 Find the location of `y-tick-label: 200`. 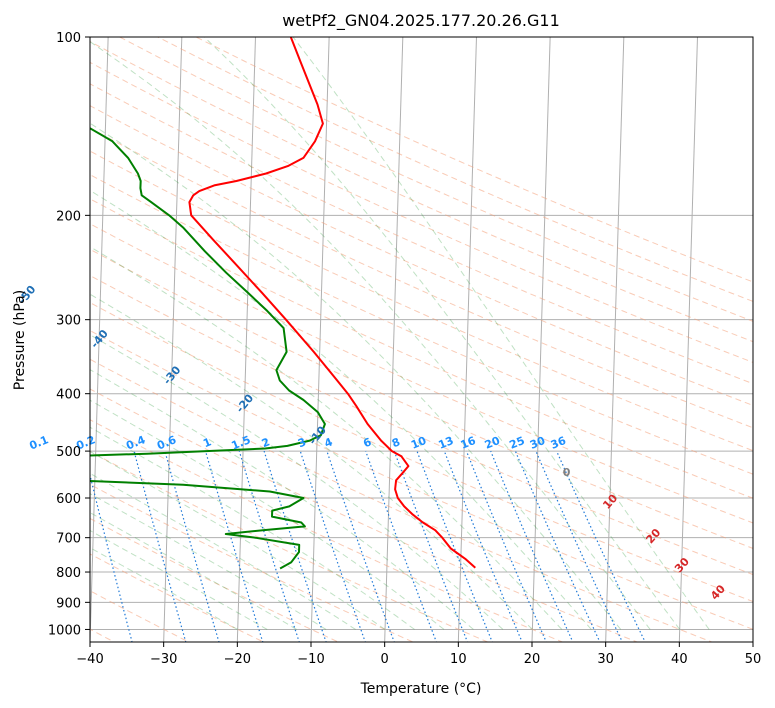

y-tick-label: 200 is located at coordinates (68, 216).